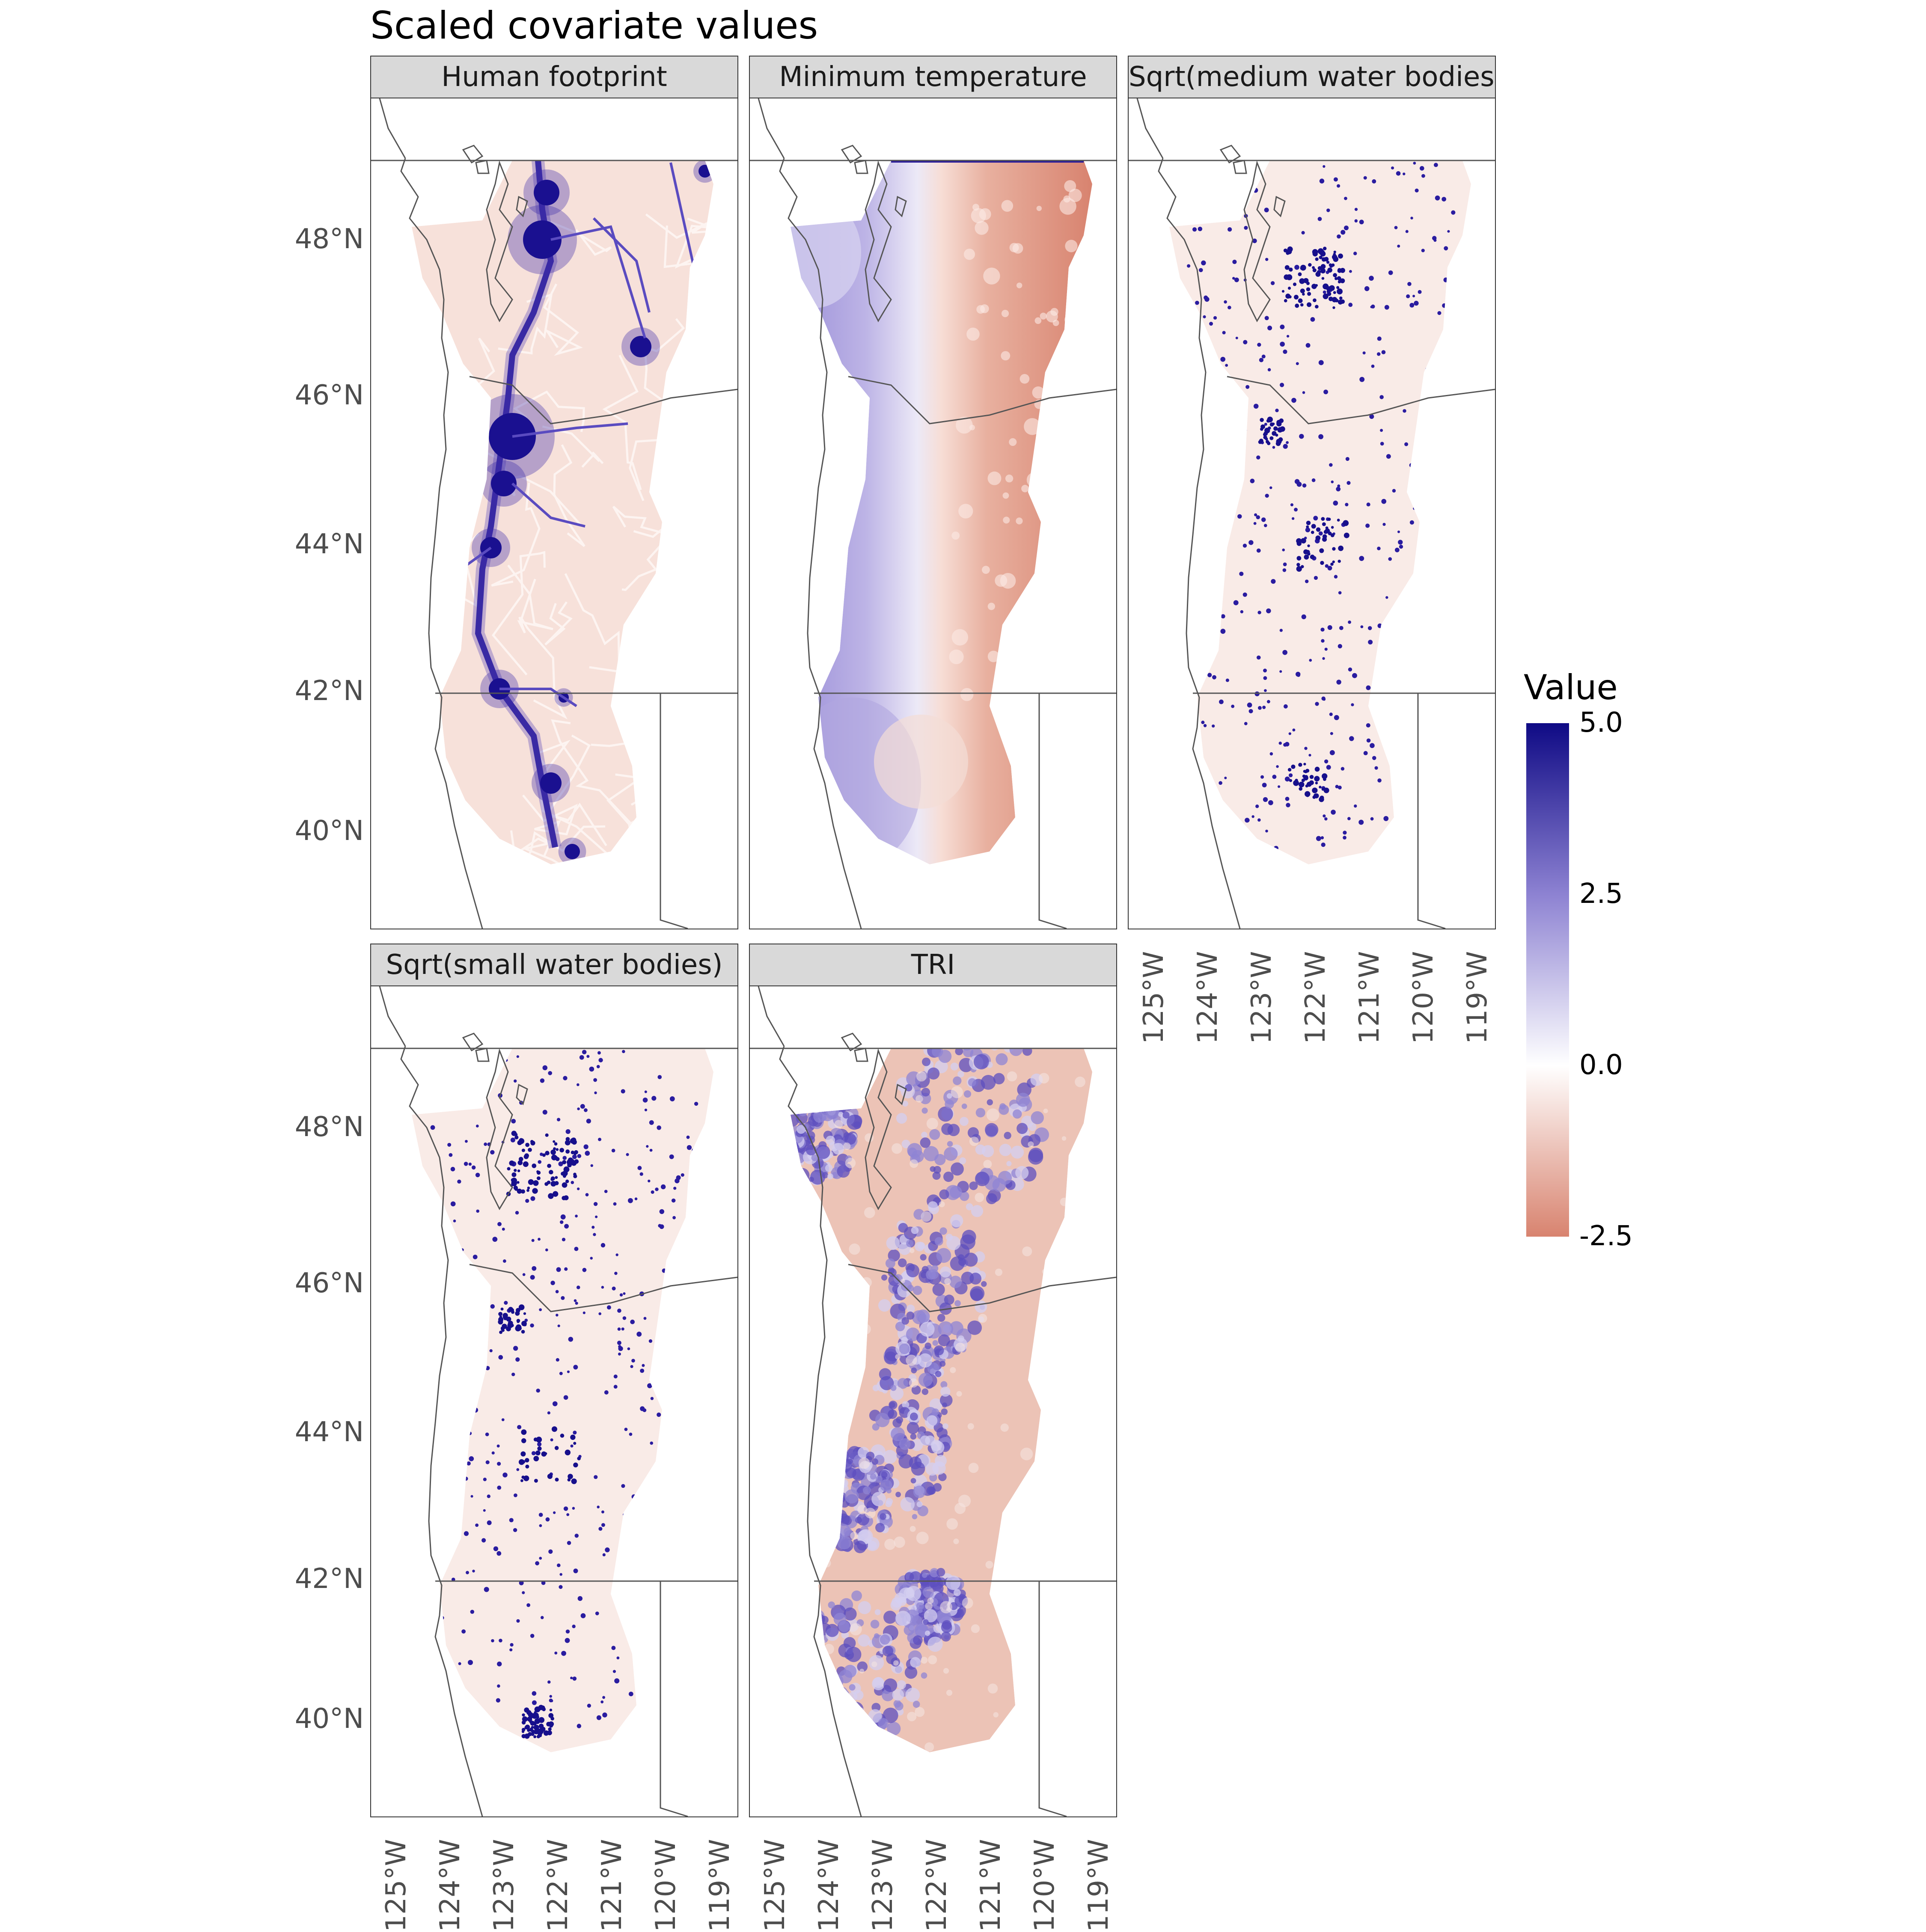  I want to click on y-tick-label: 44°N, so click(329, 1432).